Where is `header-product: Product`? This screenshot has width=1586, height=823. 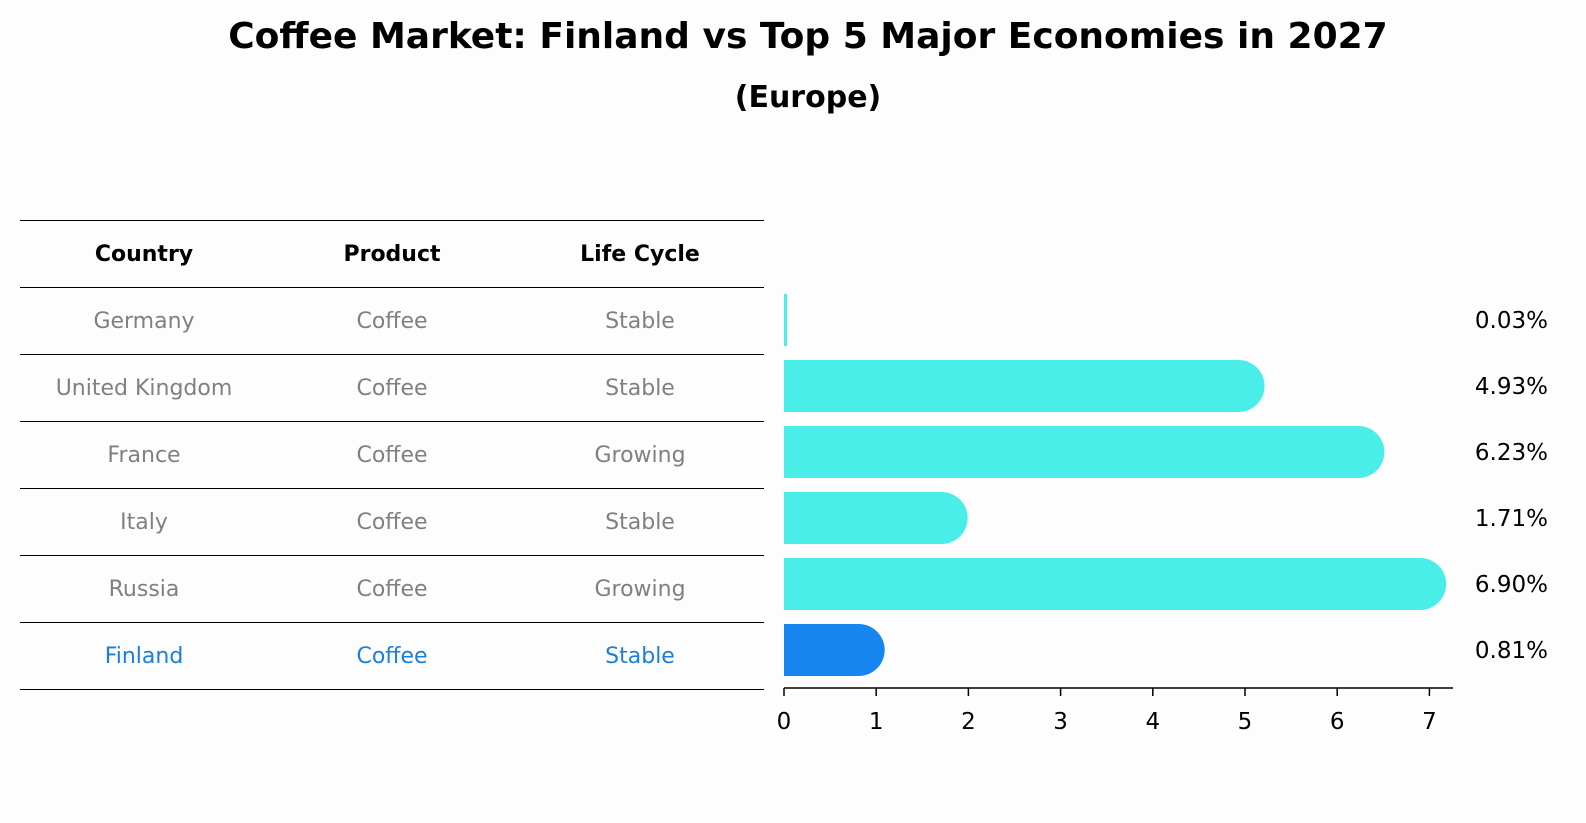 header-product: Product is located at coordinates (392, 254).